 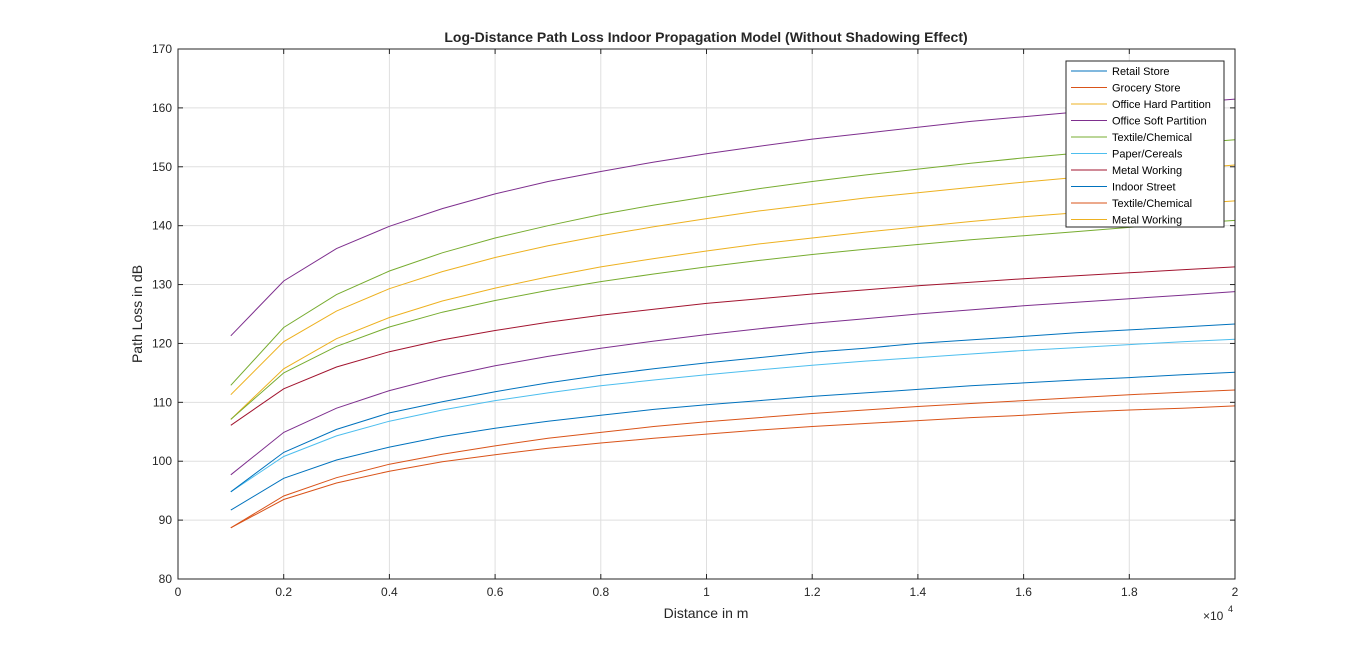 What do you see at coordinates (706, 613) in the screenshot?
I see `x-axis-label: Distance in m` at bounding box center [706, 613].